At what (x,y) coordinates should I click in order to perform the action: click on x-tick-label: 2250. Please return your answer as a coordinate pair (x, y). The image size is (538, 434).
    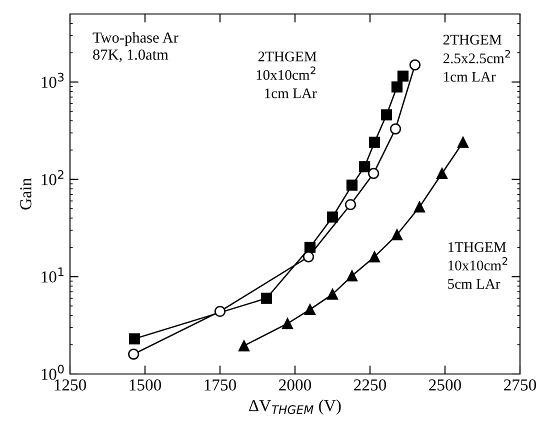
    Looking at the image, I should click on (370, 385).